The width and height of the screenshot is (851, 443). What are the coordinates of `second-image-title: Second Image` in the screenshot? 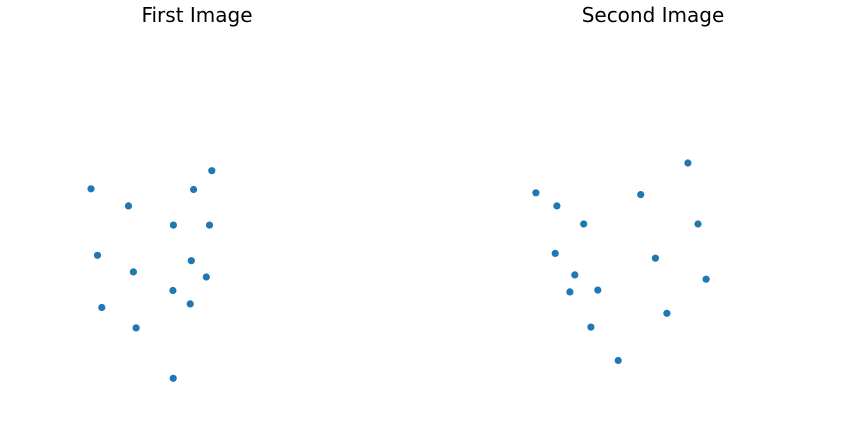 It's located at (653, 15).